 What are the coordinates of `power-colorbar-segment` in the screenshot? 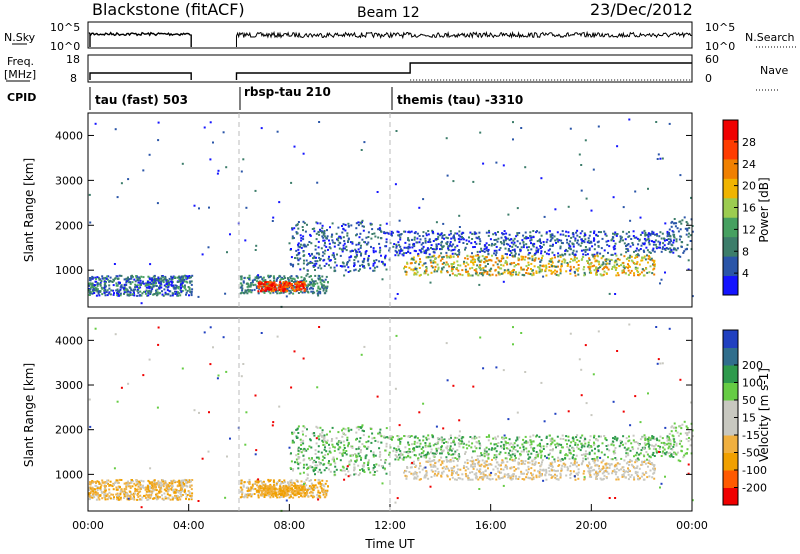 It's located at (730, 285).